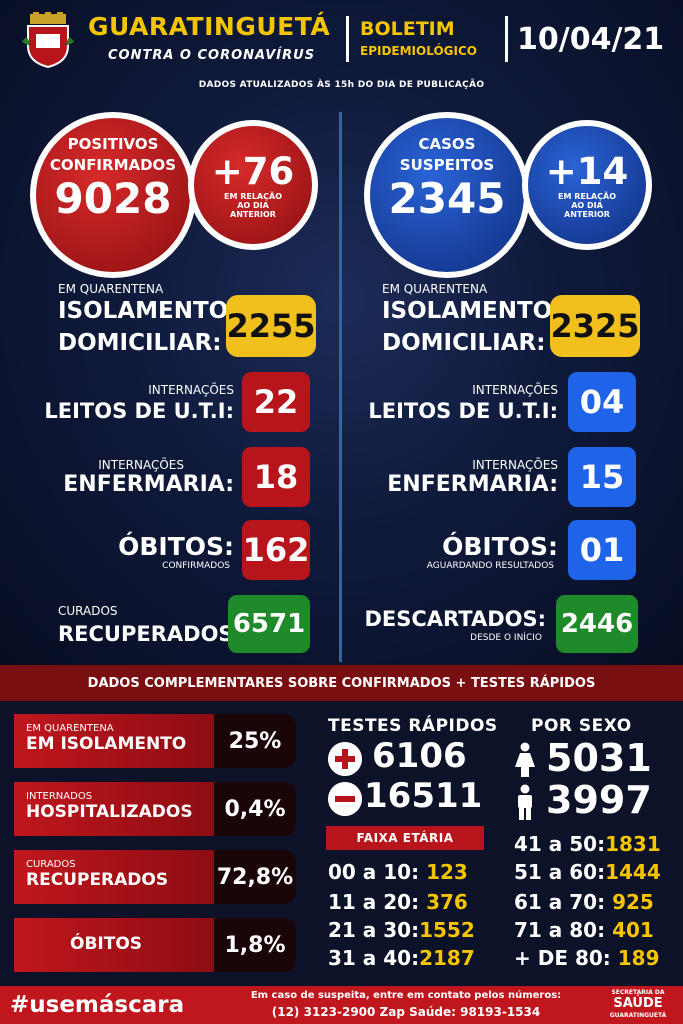  What do you see at coordinates (253, 171) in the screenshot?
I see `confirmed-delta: +76` at bounding box center [253, 171].